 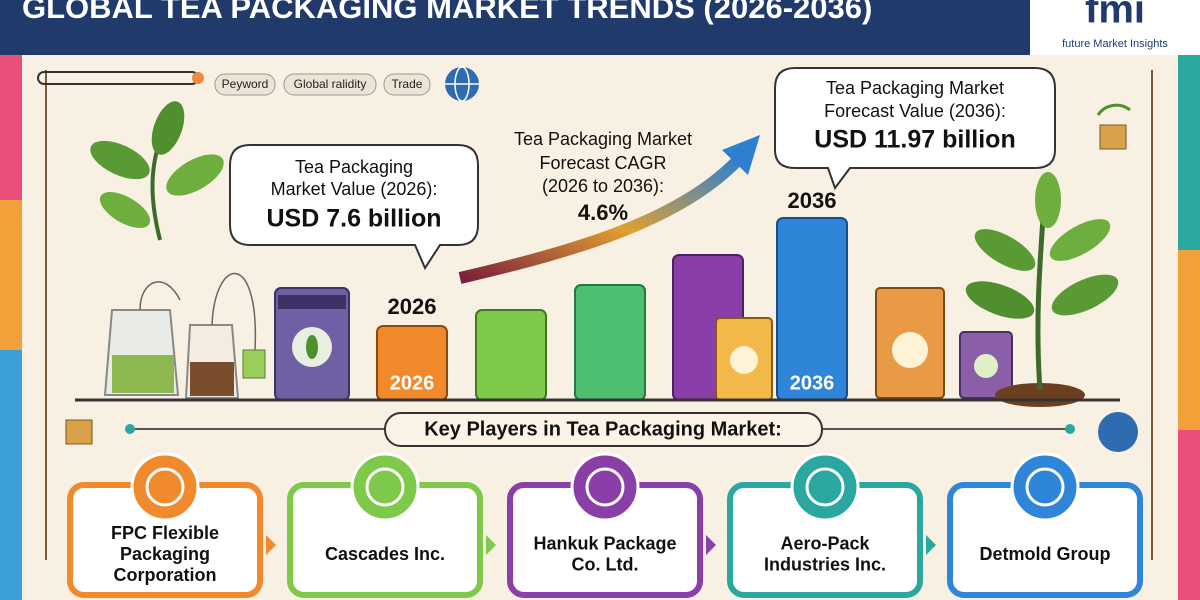 I want to click on key-players-title: Key Players in Tea Packaging Market:, so click(x=603, y=429).